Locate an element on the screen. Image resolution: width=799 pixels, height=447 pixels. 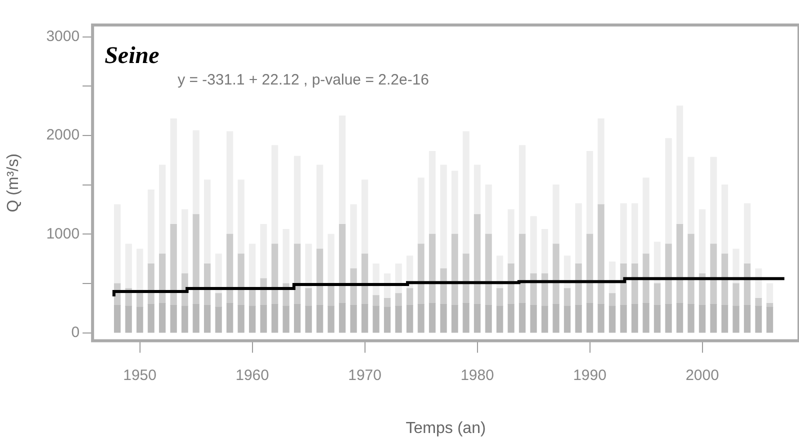
y-axis-title: Q (m³/s) is located at coordinates (13, 183).